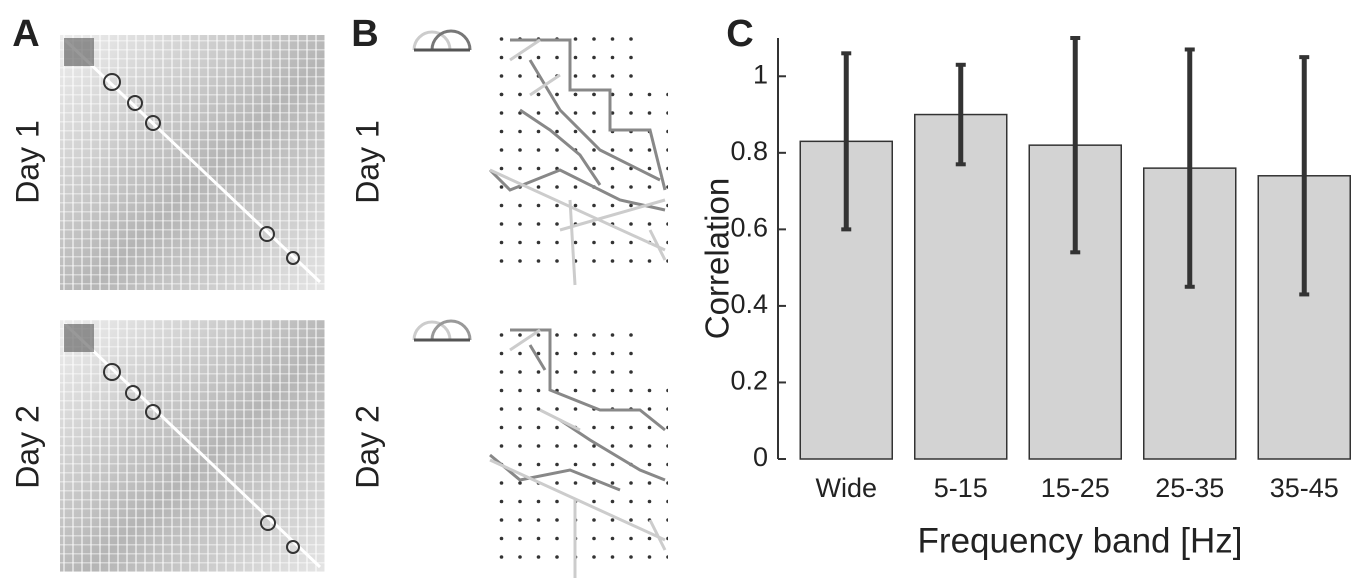  I want to click on panel-label: A, so click(25, 34).